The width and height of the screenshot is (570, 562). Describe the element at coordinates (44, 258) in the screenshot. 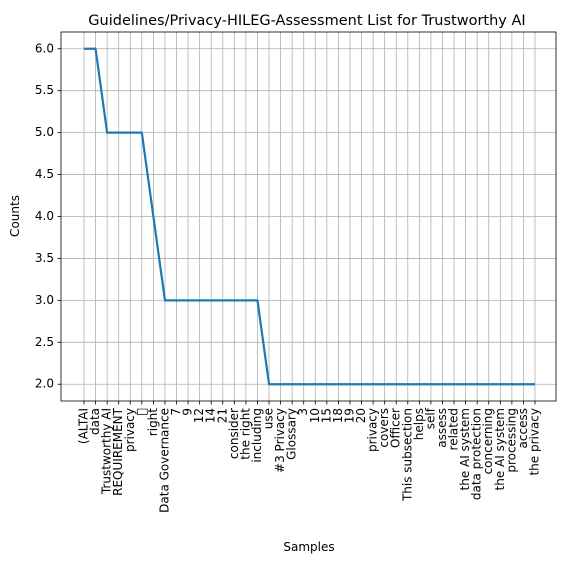

I see `y-tick-label: 3.5` at that location.